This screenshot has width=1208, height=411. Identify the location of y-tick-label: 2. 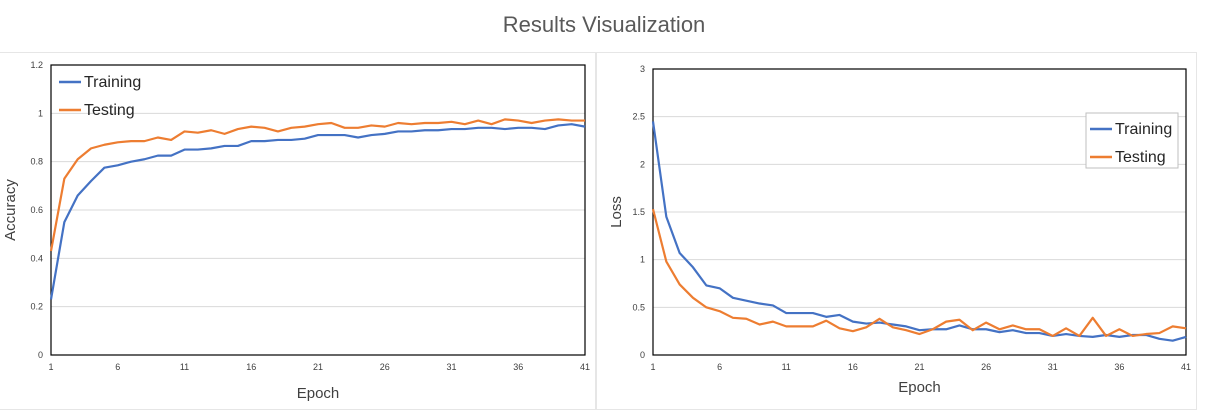
(642, 164).